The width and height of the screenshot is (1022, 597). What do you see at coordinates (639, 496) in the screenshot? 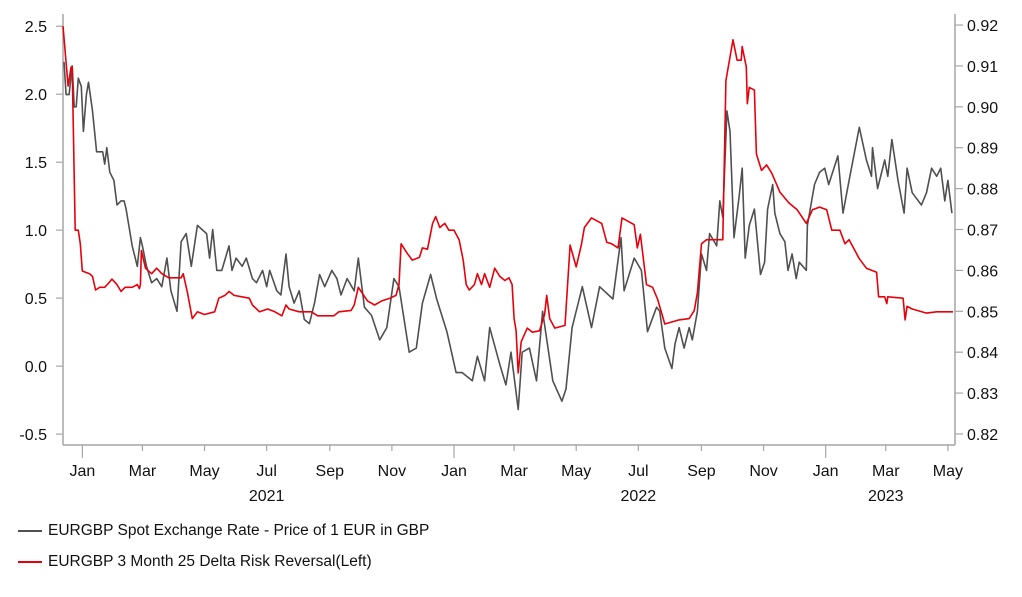
I see `year-label: 2022` at bounding box center [639, 496].